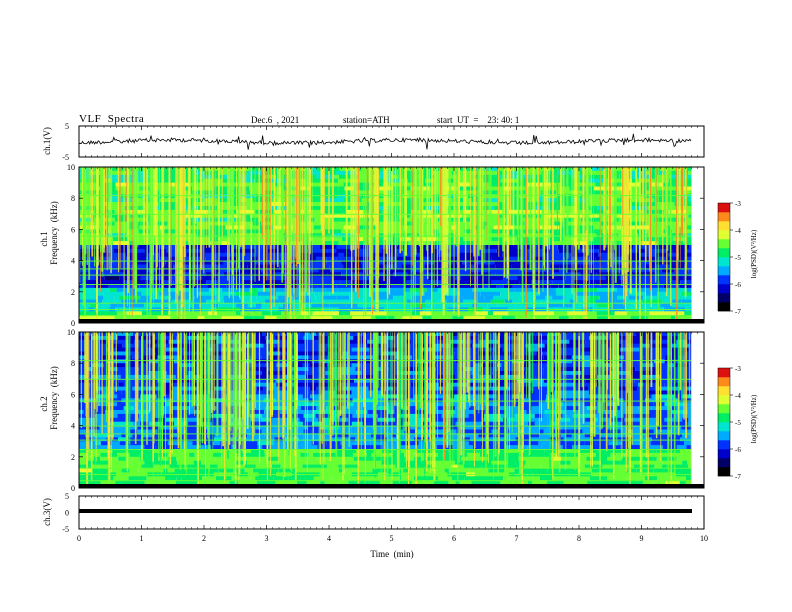 The width and height of the screenshot is (792, 612). Describe the element at coordinates (754, 254) in the screenshot. I see `ch1-colorbar-label: log(PSD)(V²/Hz)` at that location.